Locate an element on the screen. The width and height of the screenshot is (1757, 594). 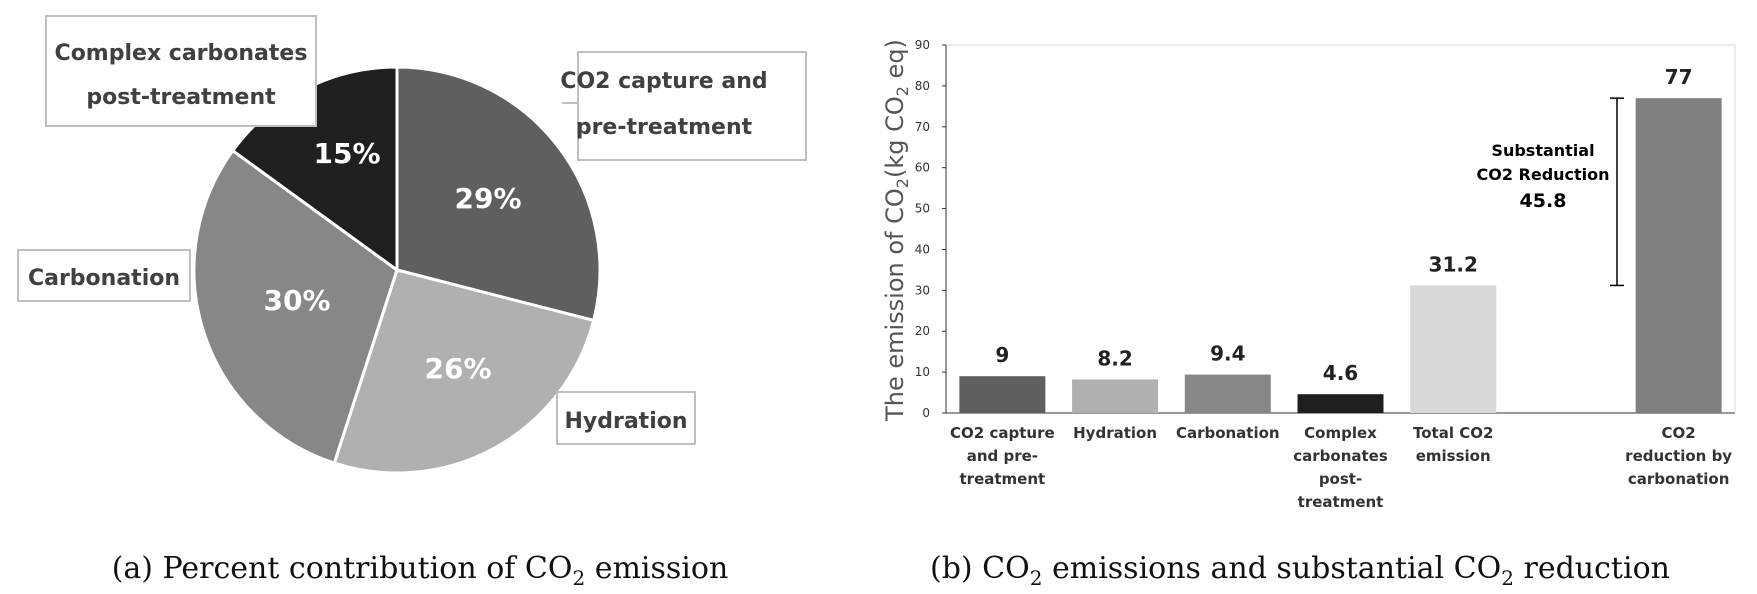
reduction-annotation-value: 45.8 is located at coordinates (1543, 201).